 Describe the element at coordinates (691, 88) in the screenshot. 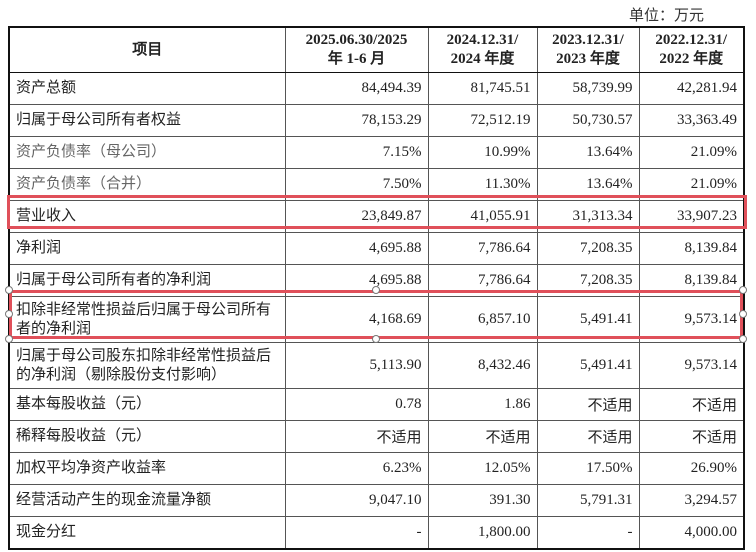

I see `cell-value: 42,281.94` at that location.